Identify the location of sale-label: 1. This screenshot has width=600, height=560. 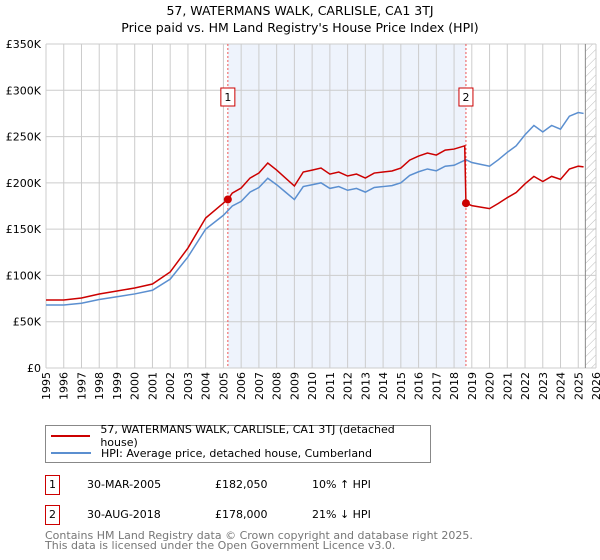
(227, 97).